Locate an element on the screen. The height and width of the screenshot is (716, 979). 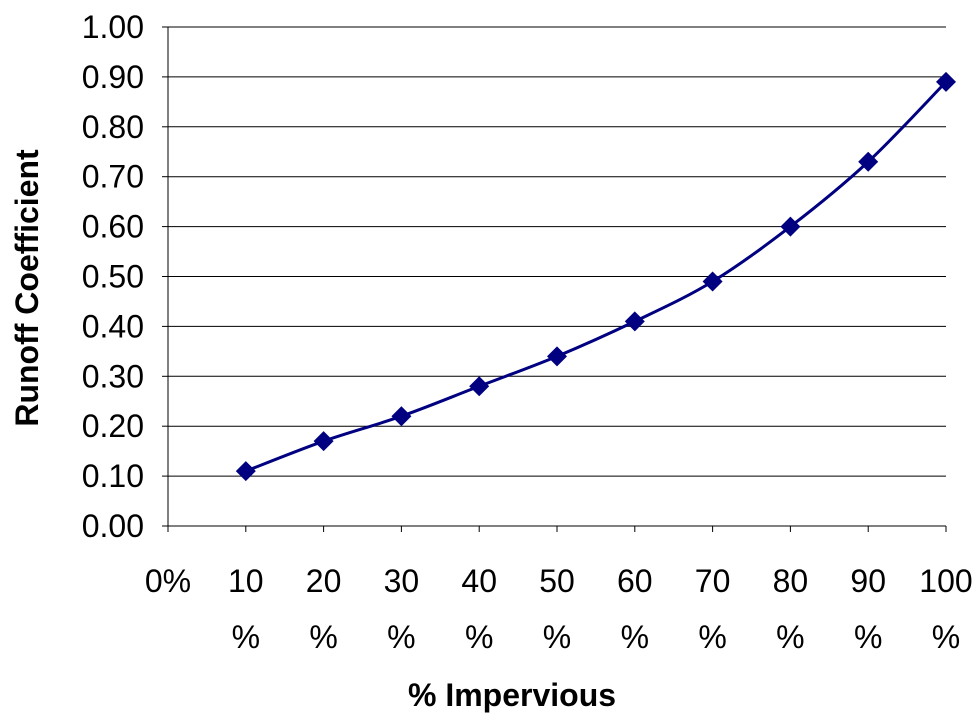
y-tick-label: 0.90 is located at coordinates (113, 77).